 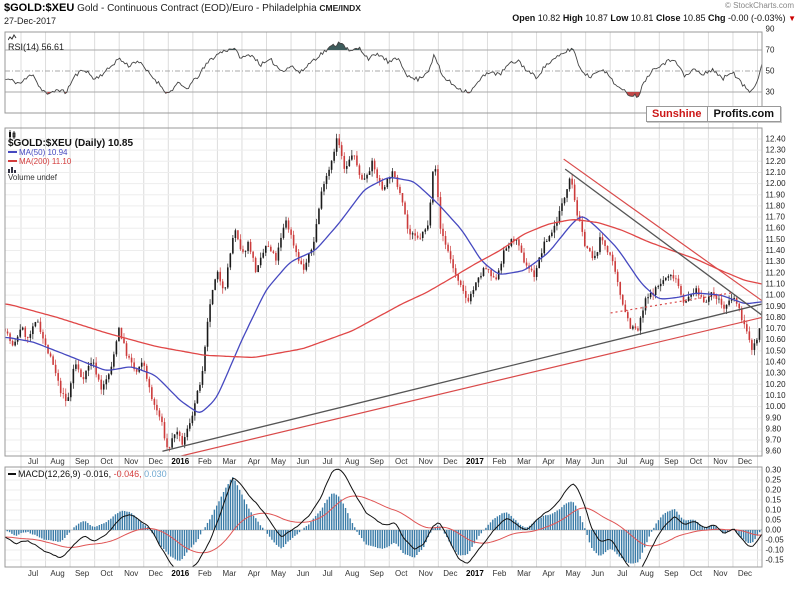 I want to click on y-tick-label: 0.30, so click(x=774, y=470).